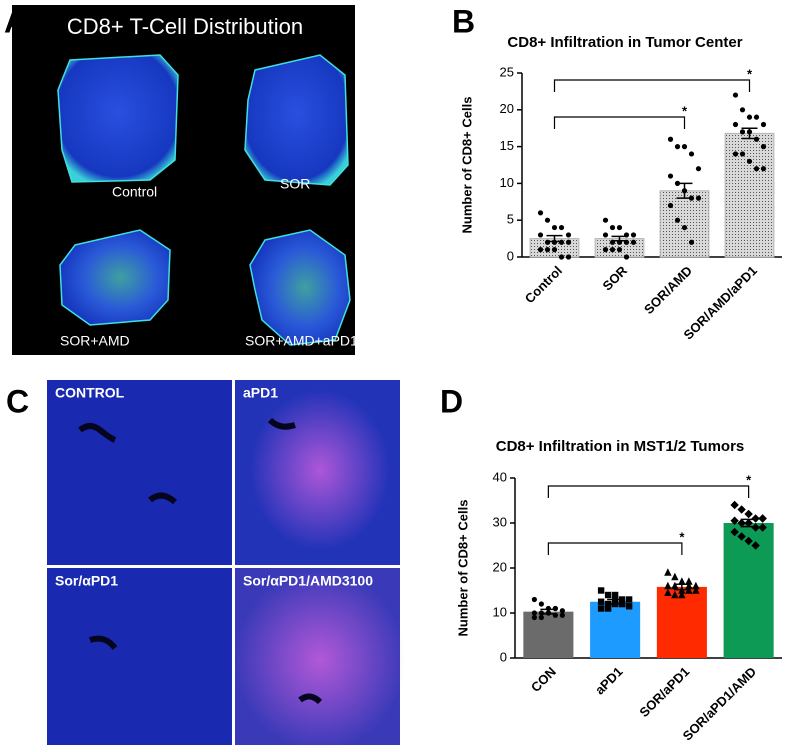 This screenshot has height=752, width=800. Describe the element at coordinates (86, 581) in the screenshot. I see `tile-label: Sor/αPD1` at that location.